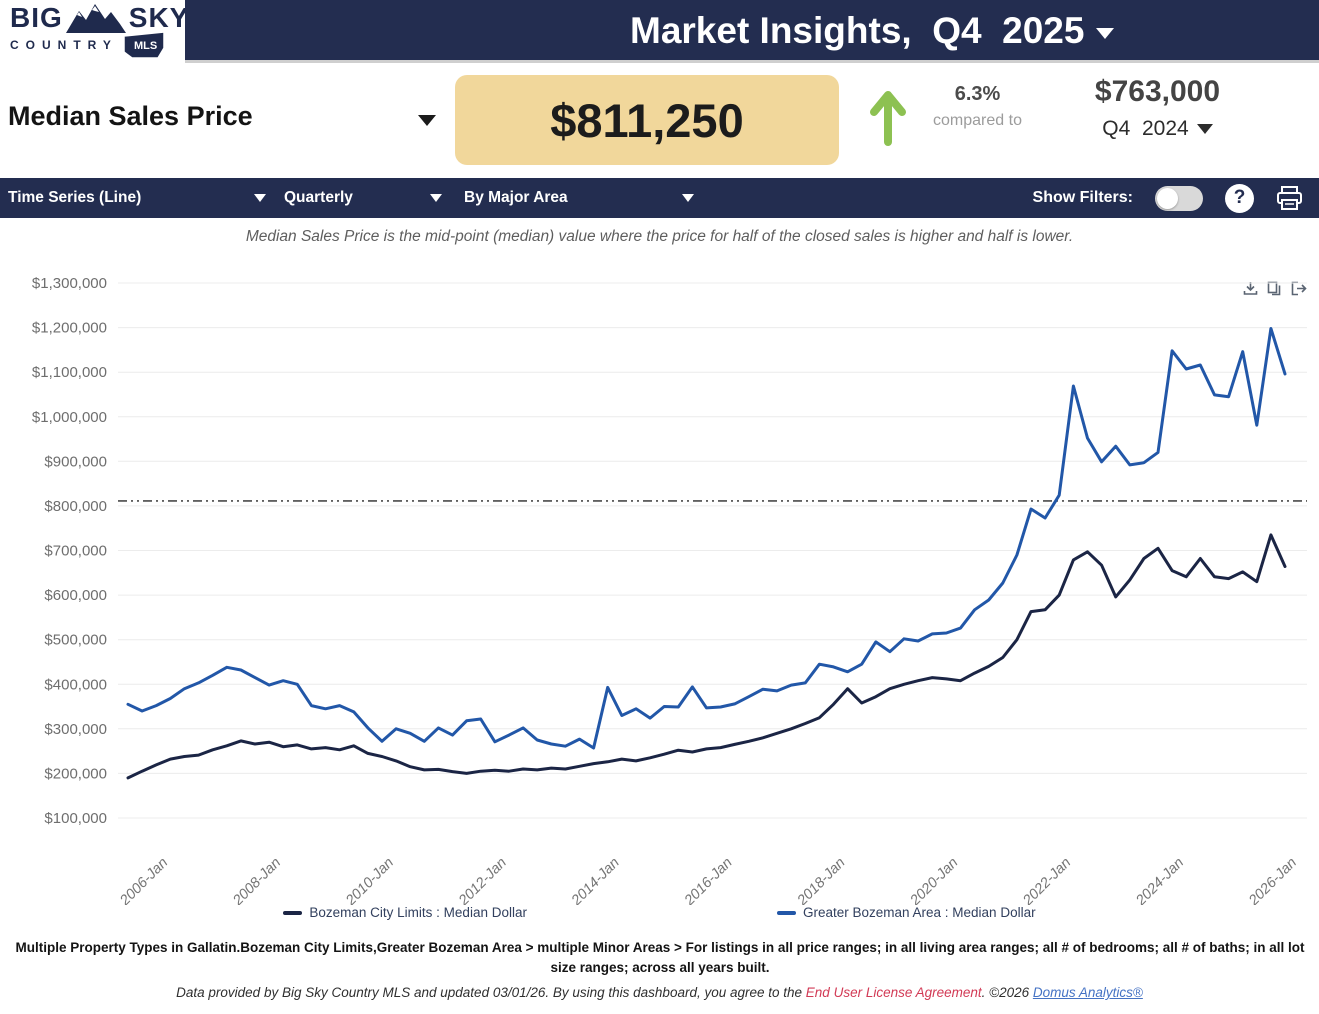 This screenshot has width=1319, height=1014. What do you see at coordinates (1046, 880) in the screenshot?
I see `x-axis-label: 2022-Jan` at bounding box center [1046, 880].